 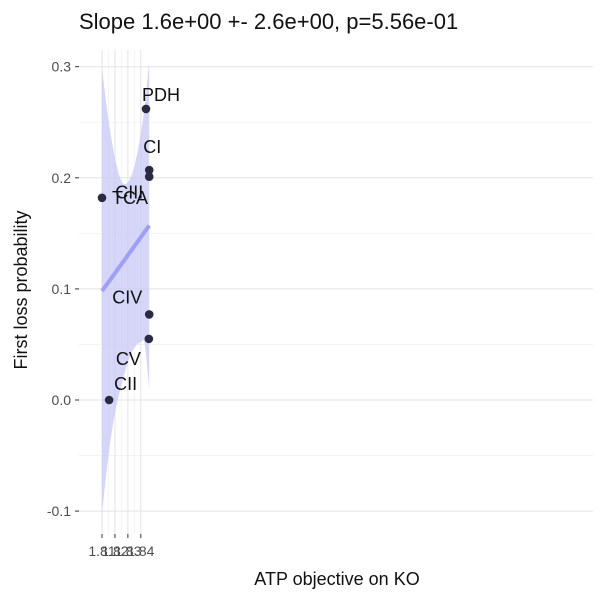 I want to click on x-axis-title: ATP objective on KO, so click(x=336, y=579).